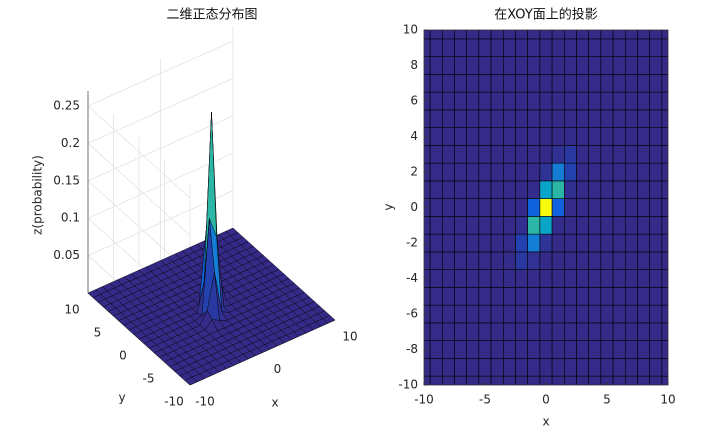 The image size is (728, 435). I want to click on y-tick-label: -10, so click(174, 402).